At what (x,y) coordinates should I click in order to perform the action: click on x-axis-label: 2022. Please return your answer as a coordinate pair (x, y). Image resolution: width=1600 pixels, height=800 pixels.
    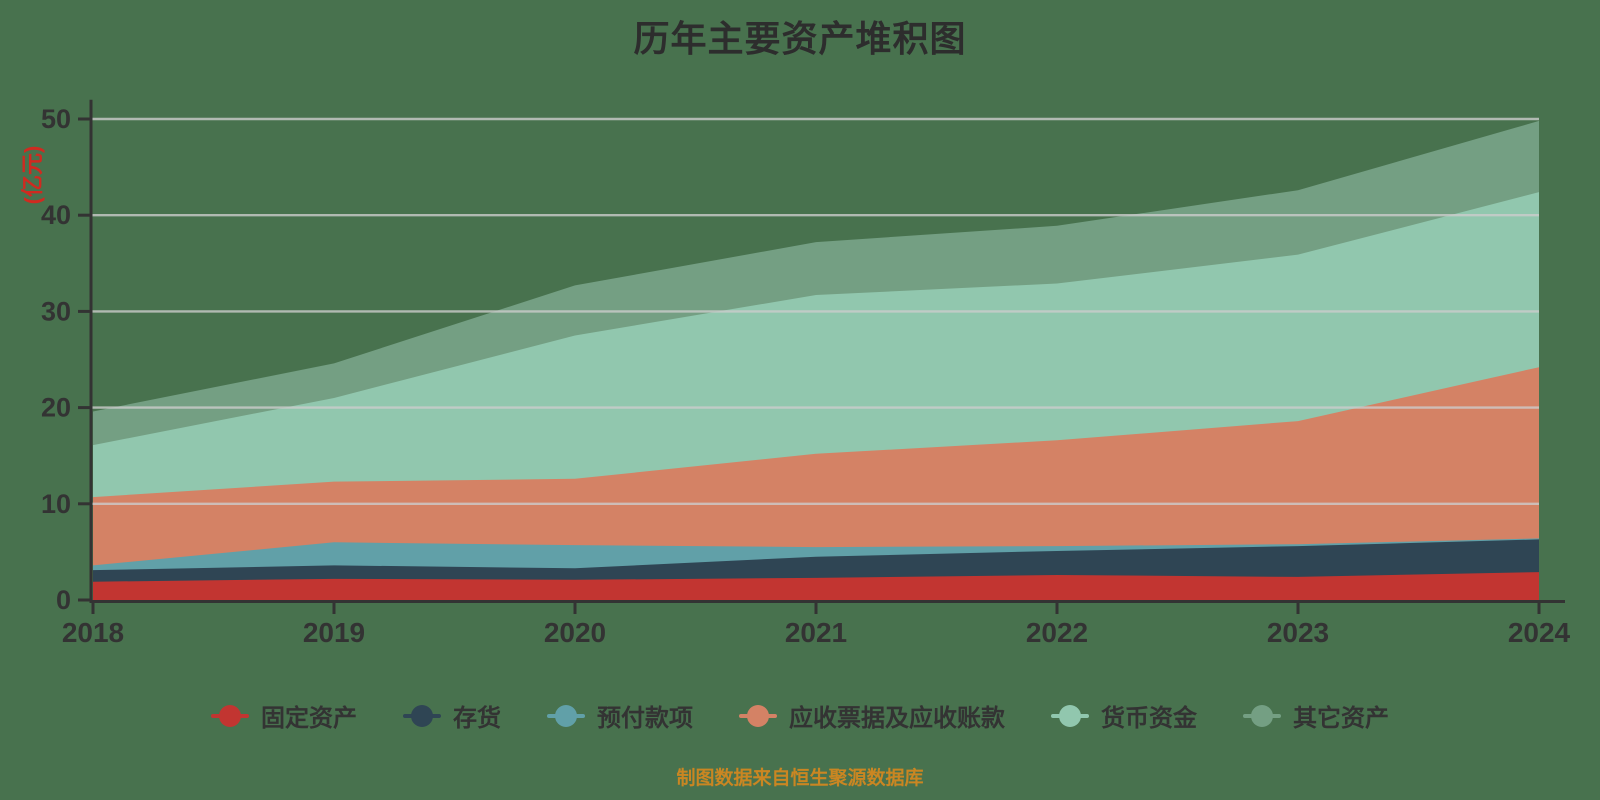
    Looking at the image, I should click on (1057, 632).